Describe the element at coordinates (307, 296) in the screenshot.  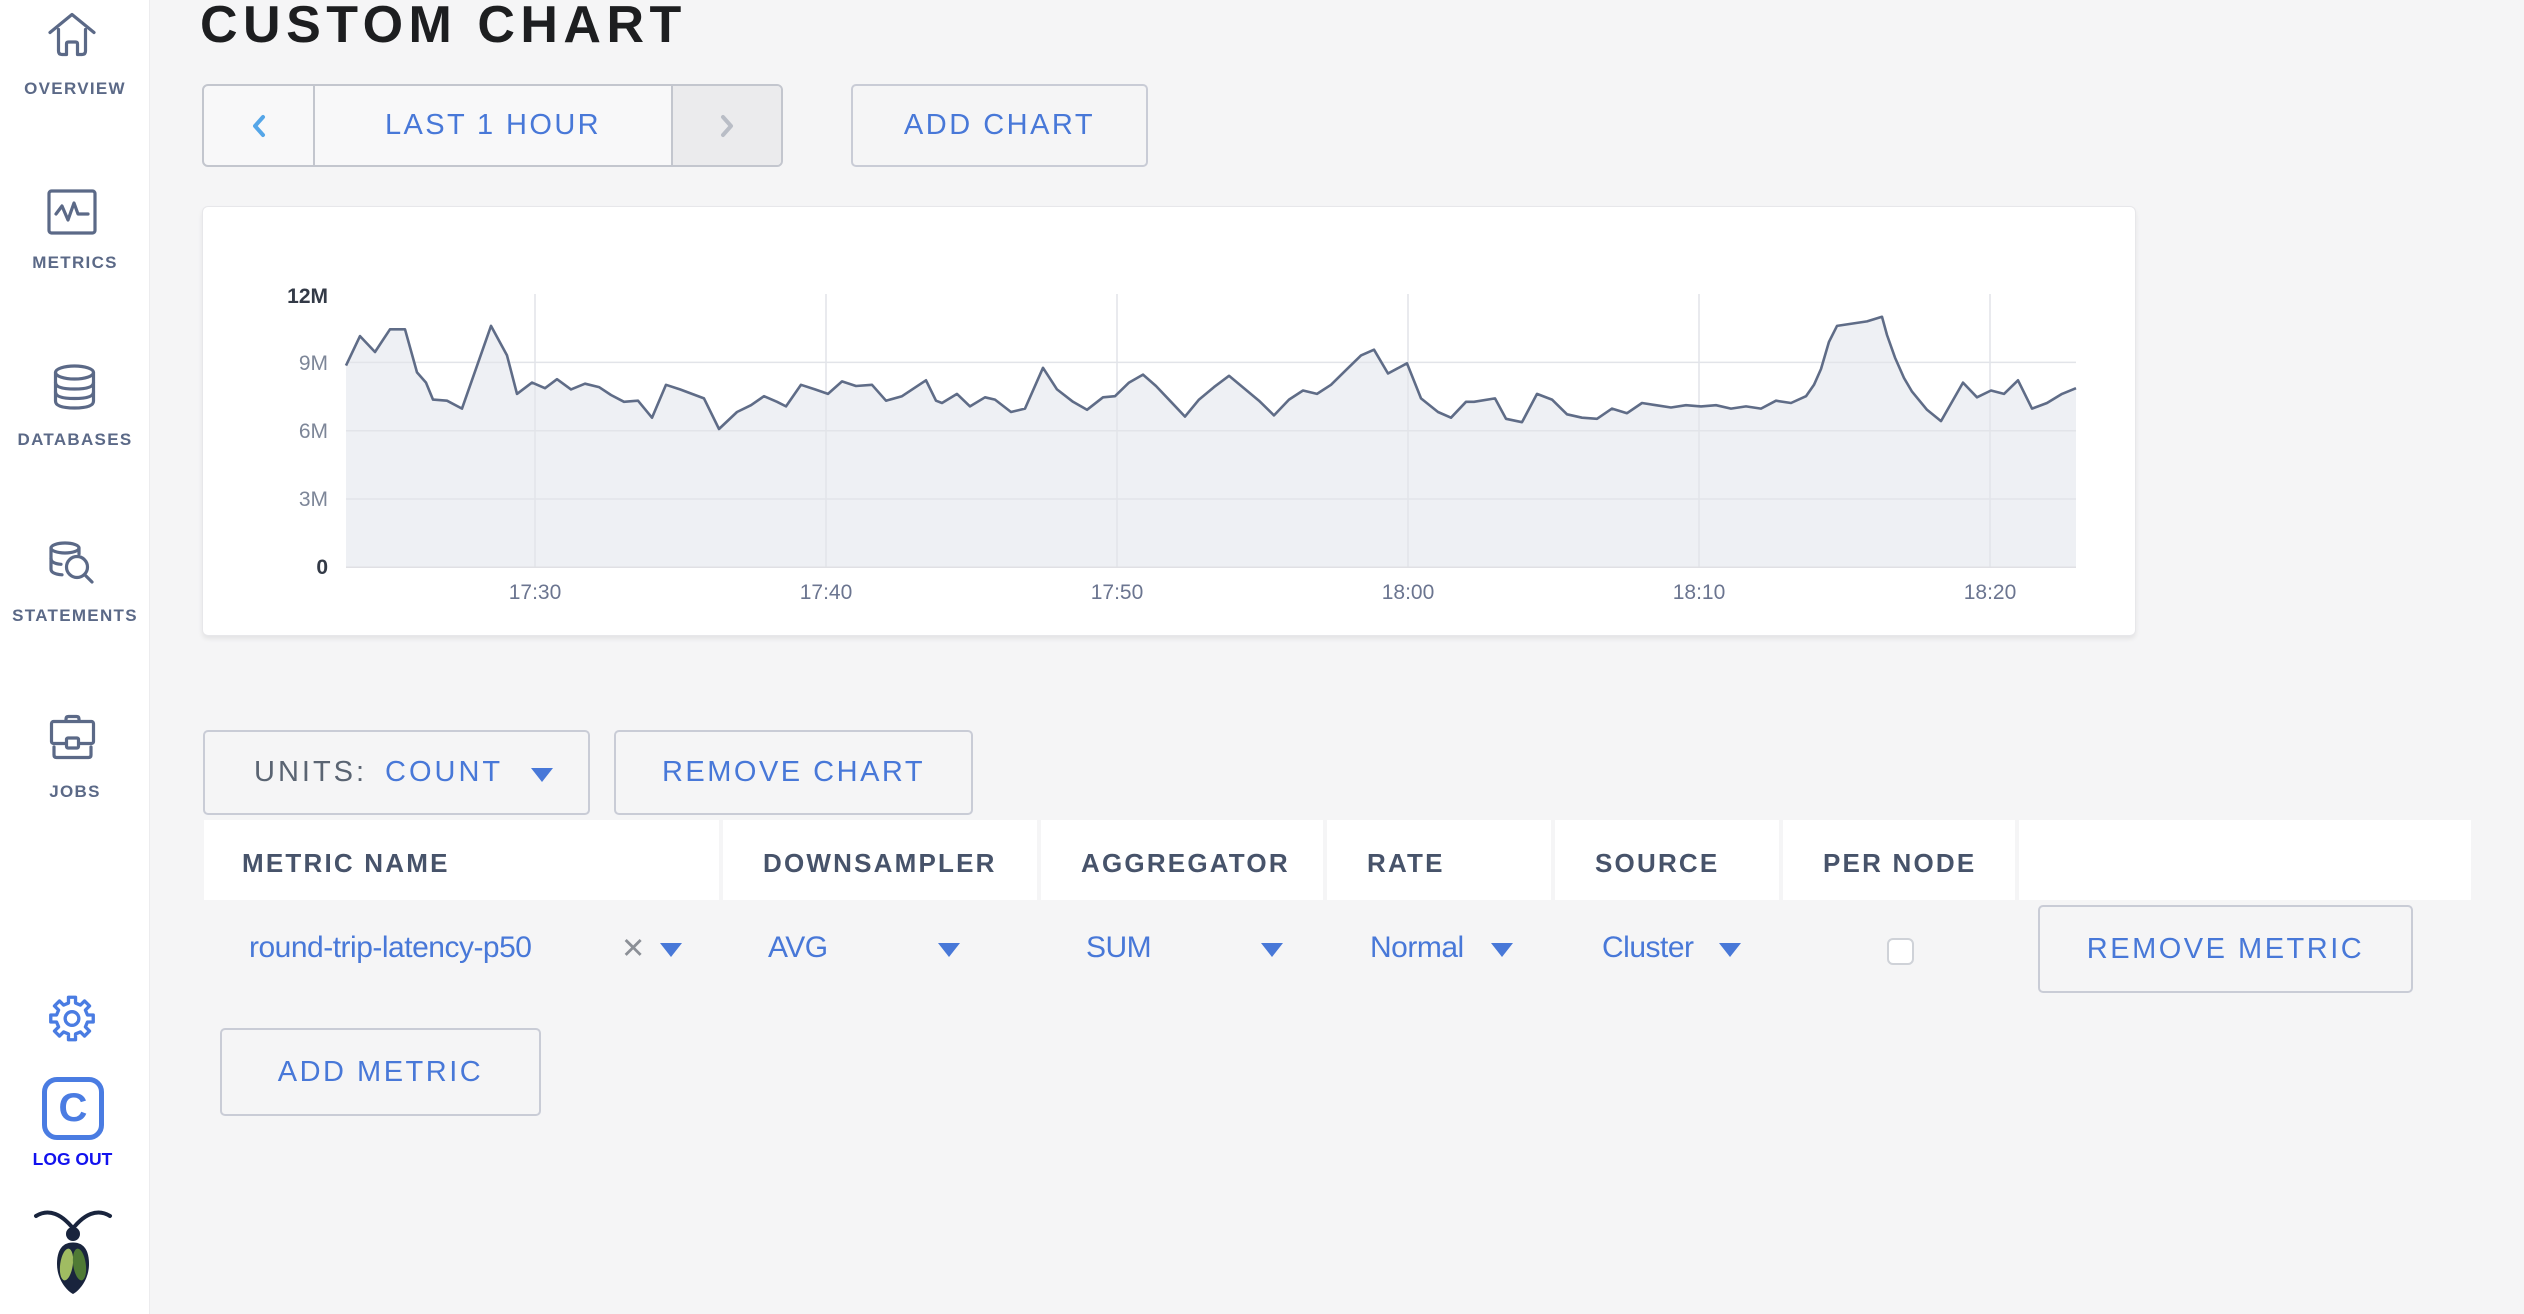
I see `svg-text: 12M` at that location.